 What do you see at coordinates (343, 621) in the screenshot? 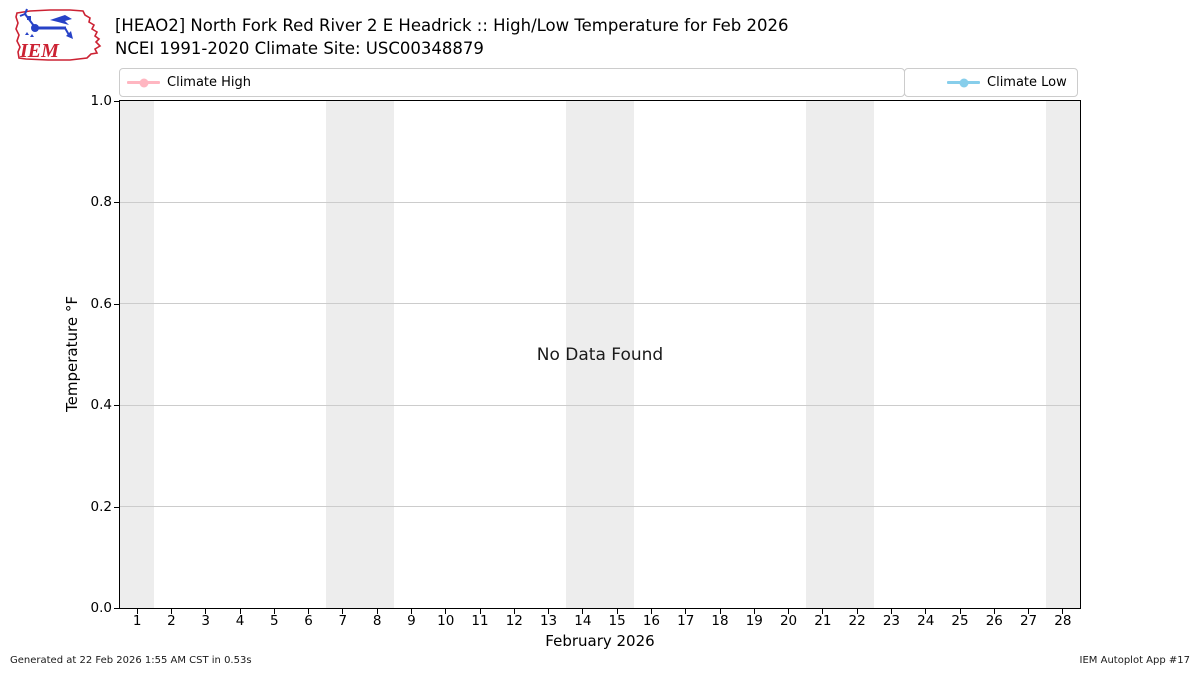
I see `x-tick-label: 7` at bounding box center [343, 621].